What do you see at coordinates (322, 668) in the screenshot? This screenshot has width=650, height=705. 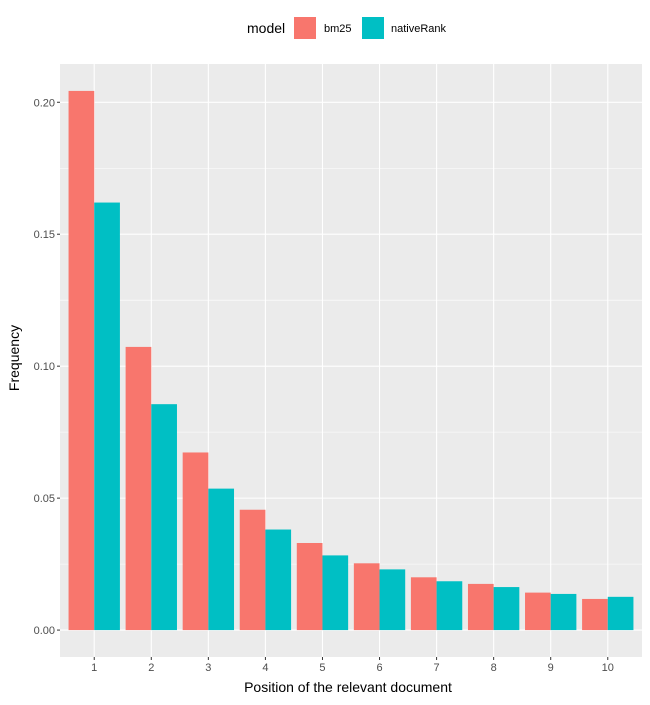 I see `x-tick-label: 5` at bounding box center [322, 668].